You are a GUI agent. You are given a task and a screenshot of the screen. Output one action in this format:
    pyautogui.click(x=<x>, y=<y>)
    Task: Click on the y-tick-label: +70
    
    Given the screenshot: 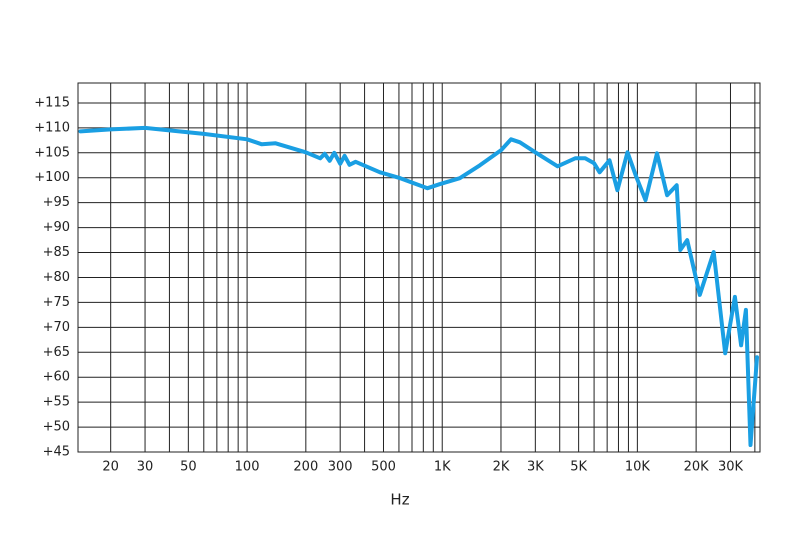 What is the action you would take?
    pyautogui.click(x=56, y=327)
    